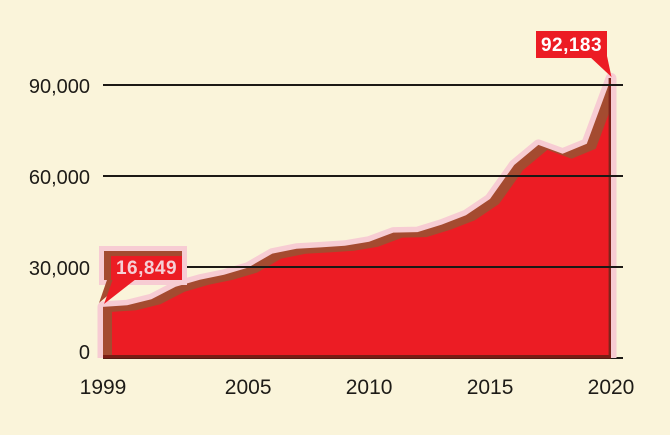 This screenshot has width=670, height=435. What do you see at coordinates (59, 87) in the screenshot?
I see `y-axis-tick-label: 90,000` at bounding box center [59, 87].